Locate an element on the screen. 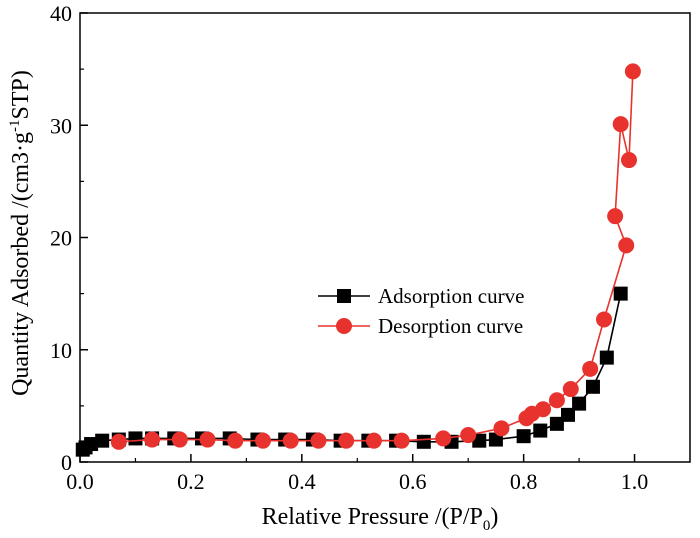 This screenshot has width=700, height=538. y-axis-title-main: Quantity Adsorbed /(cm3·g is located at coordinates (21, 264).